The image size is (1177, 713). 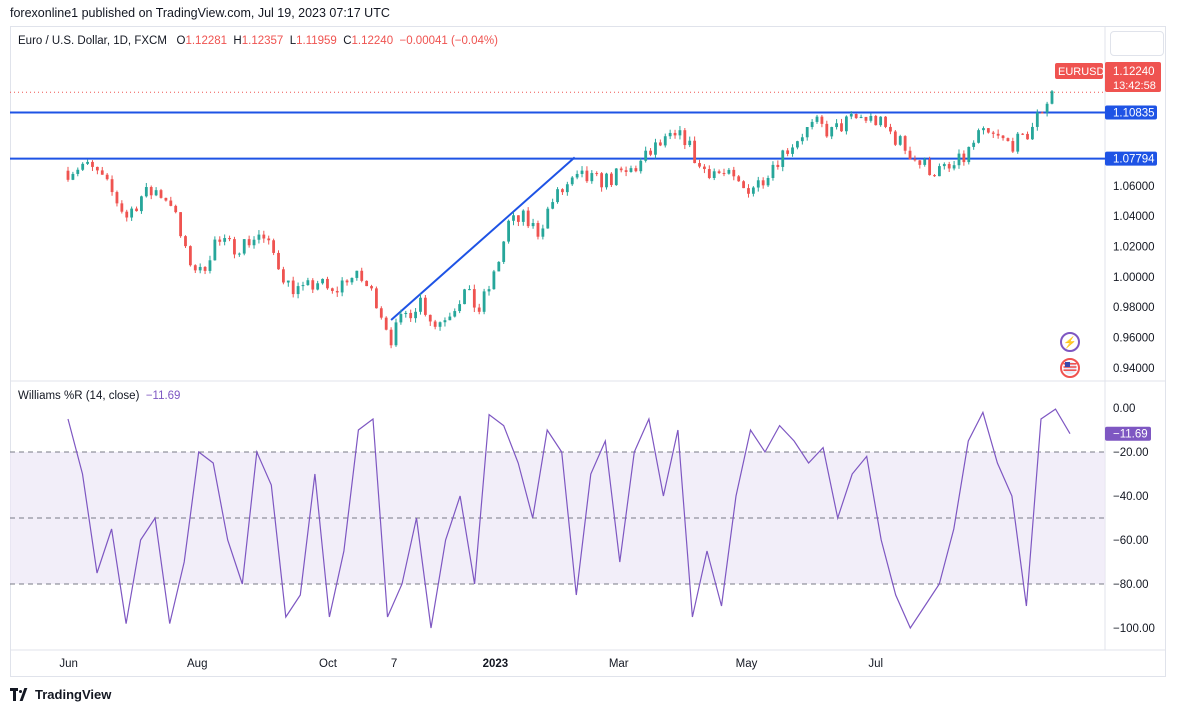 What do you see at coordinates (747, 664) in the screenshot?
I see `time-tick-label-6: May` at bounding box center [747, 664].